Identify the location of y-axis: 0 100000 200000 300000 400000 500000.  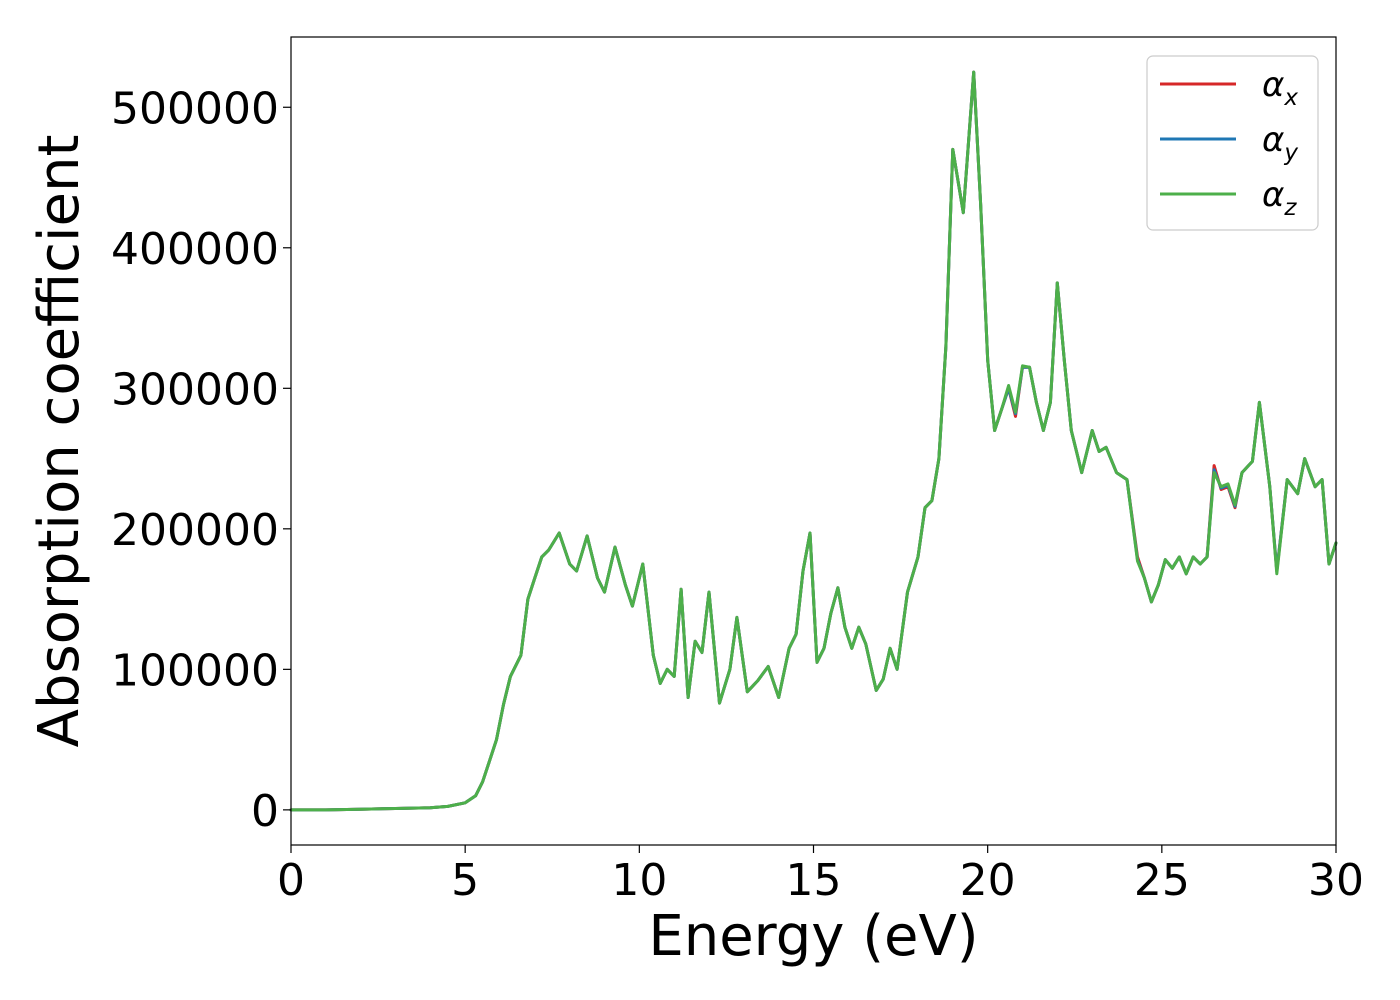
(201, 460).